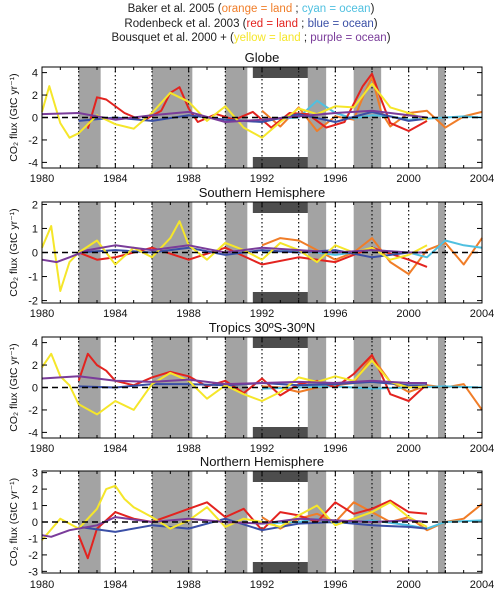  Describe the element at coordinates (33, 572) in the screenshot. I see `y-tick-label: -3` at that location.